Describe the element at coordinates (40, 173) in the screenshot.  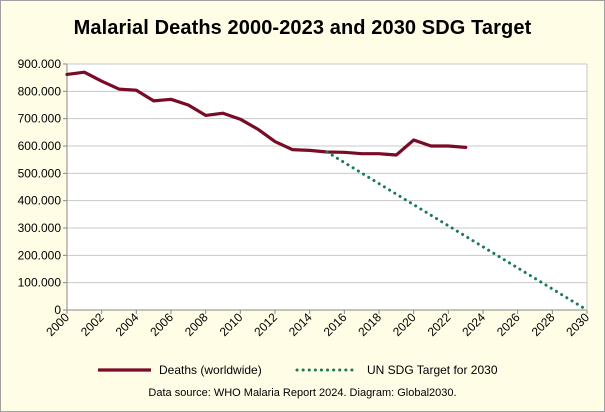
I see `y-tick-label: 500.000` at that location.